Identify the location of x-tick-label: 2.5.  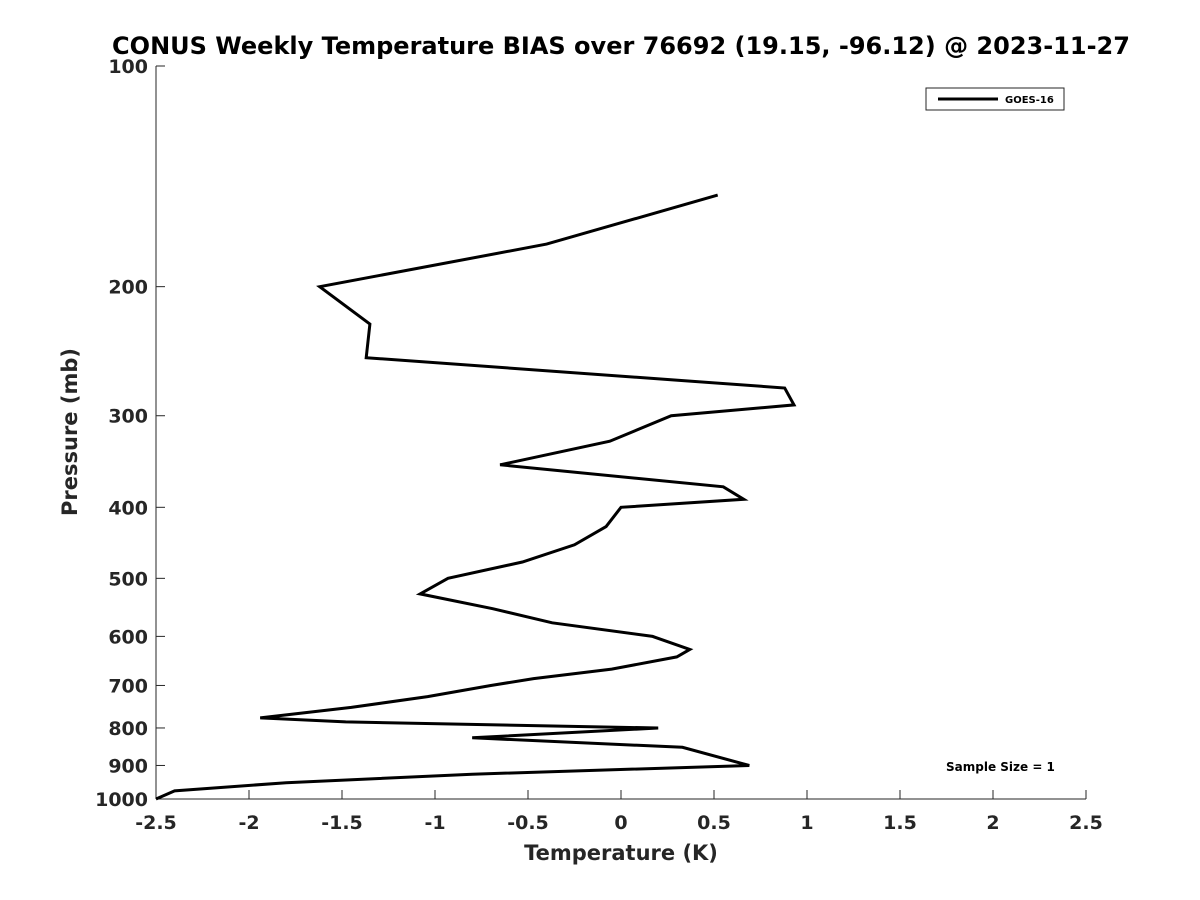
(1086, 823).